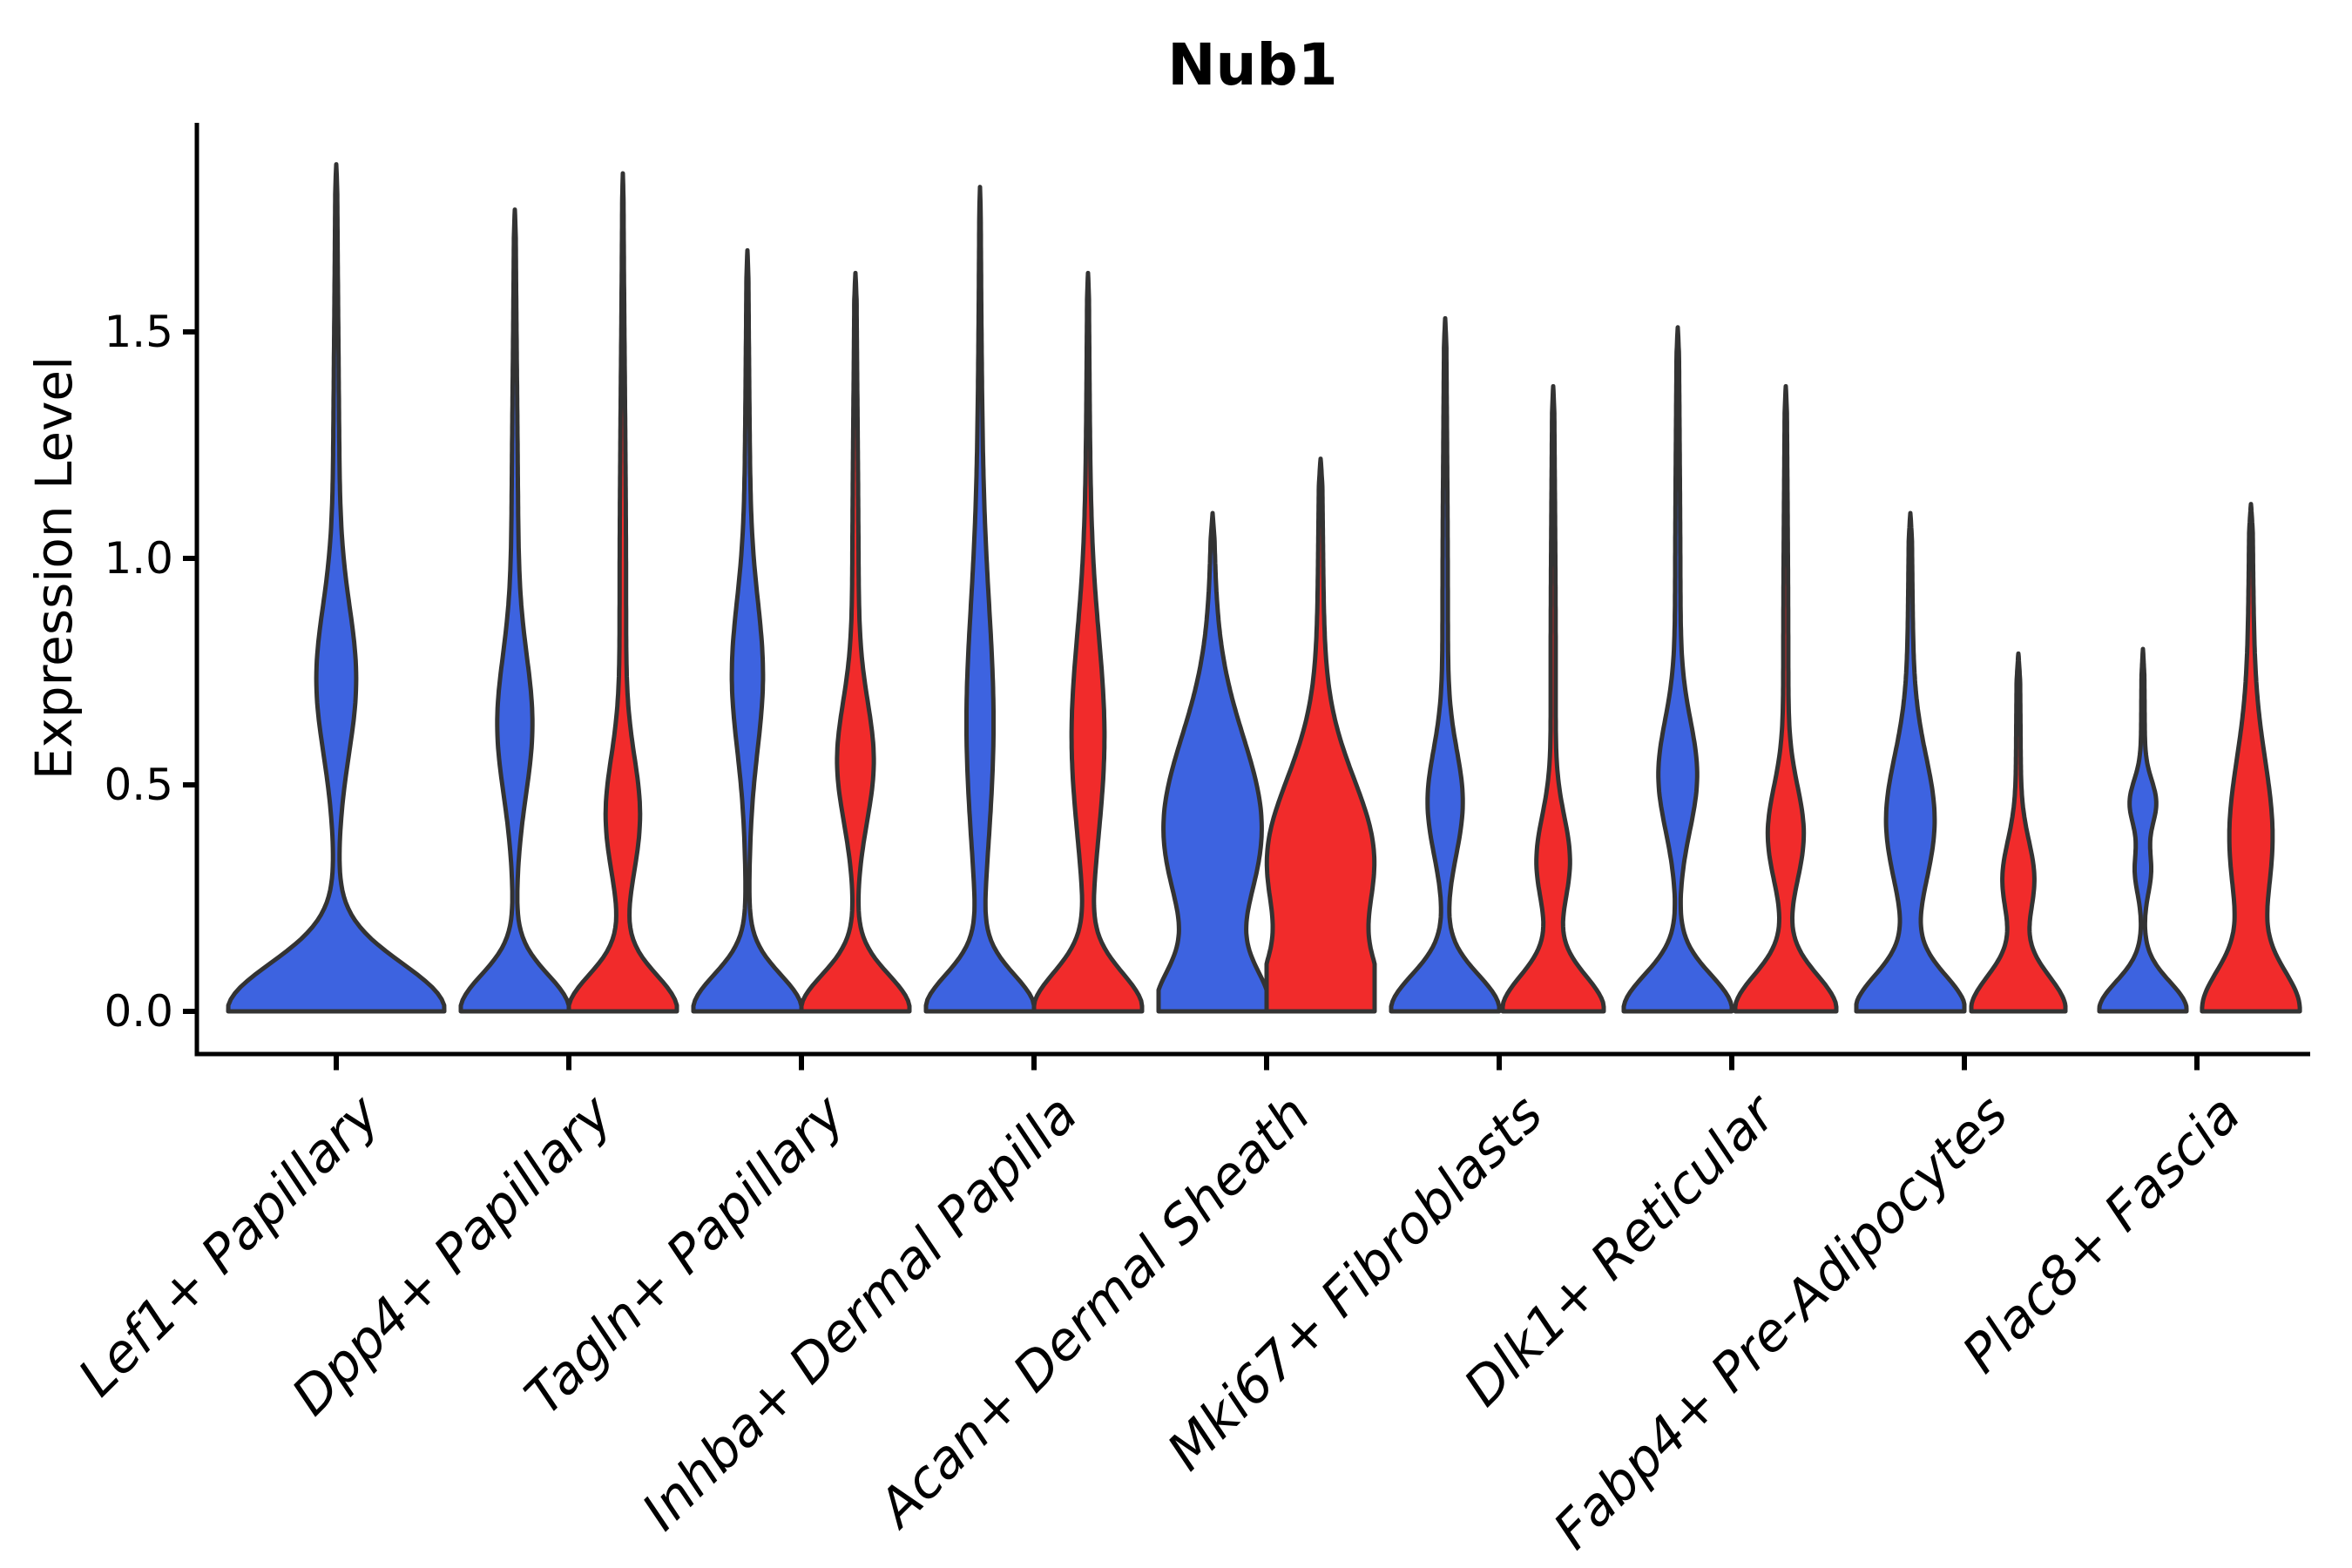 This screenshot has height=1568, width=2352. I want to click on violin-dpp4-papillary-red, so click(623, 592).